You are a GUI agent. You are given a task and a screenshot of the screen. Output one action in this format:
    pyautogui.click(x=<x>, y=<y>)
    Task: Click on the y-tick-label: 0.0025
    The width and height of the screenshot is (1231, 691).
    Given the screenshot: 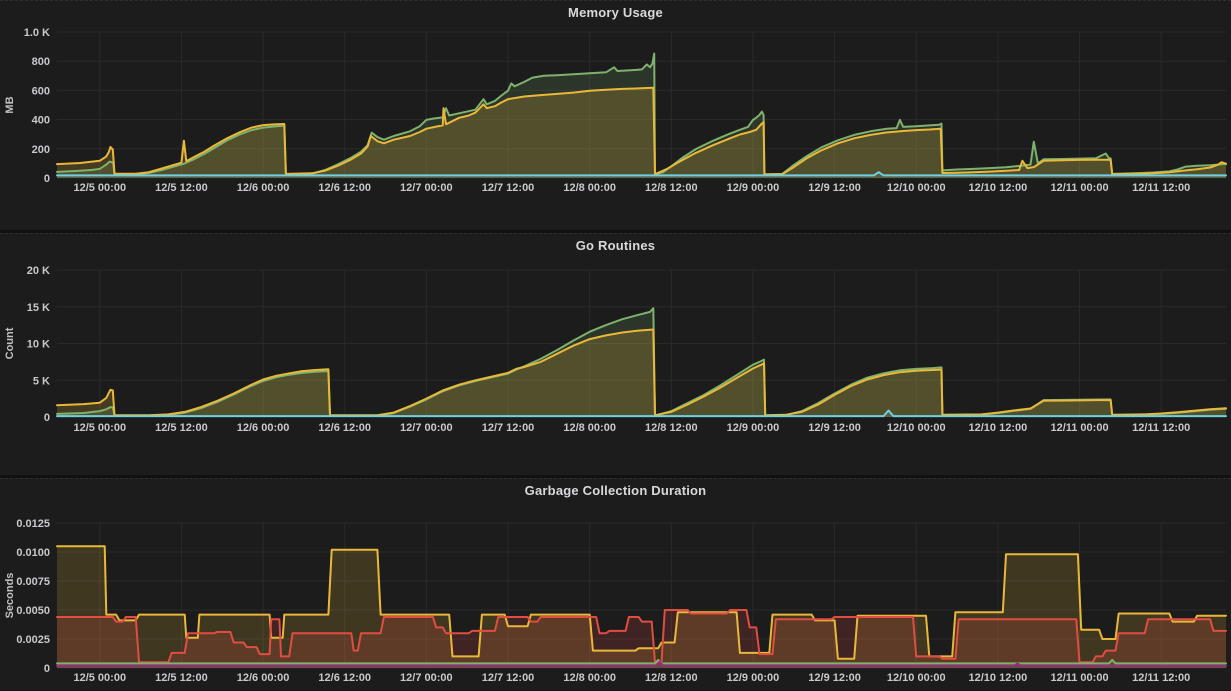 What is the action you would take?
    pyautogui.click(x=33, y=640)
    